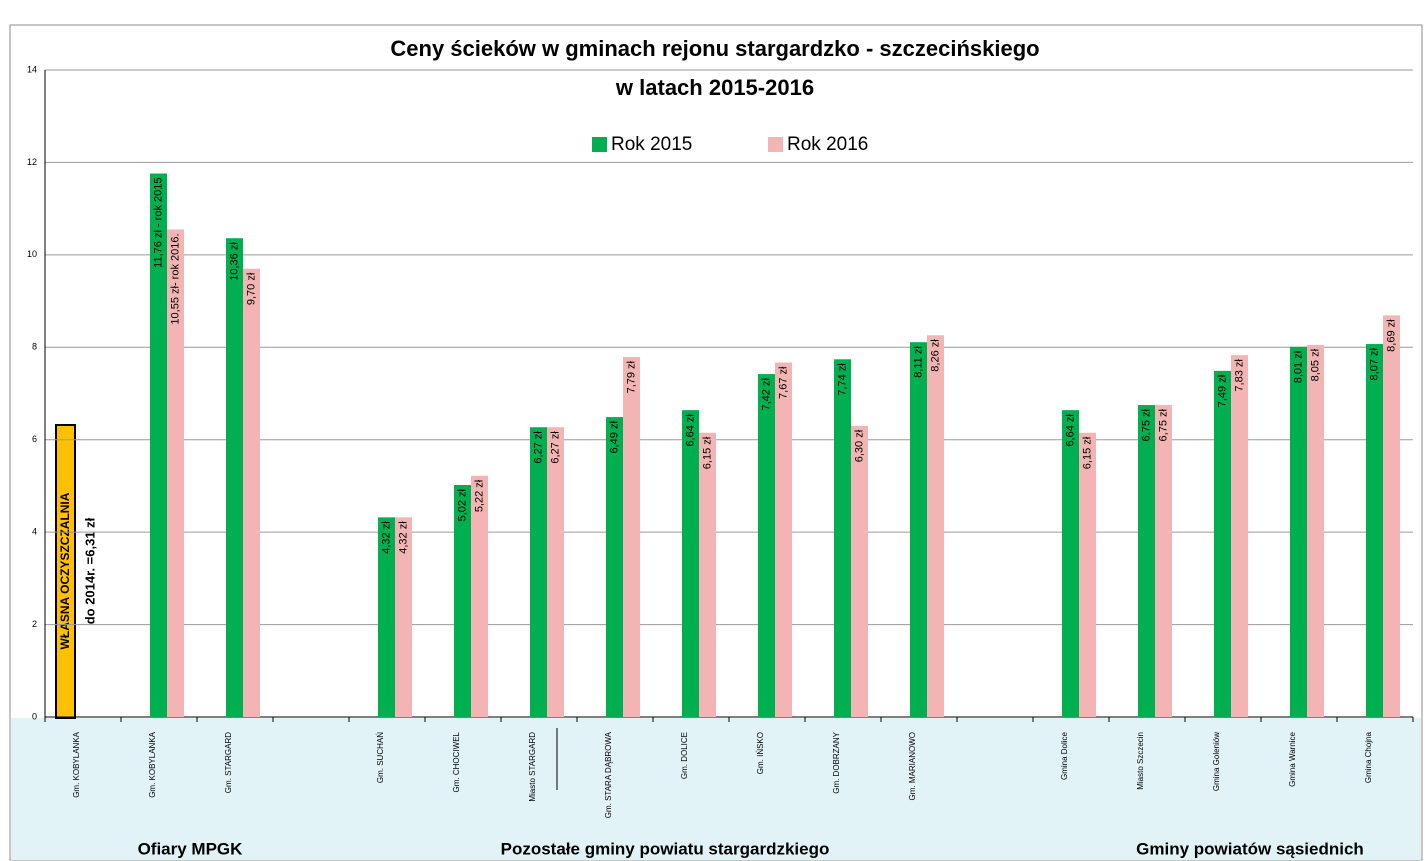  Describe the element at coordinates (251, 288) in the screenshot. I see `data-label: 9,70 zł` at that location.